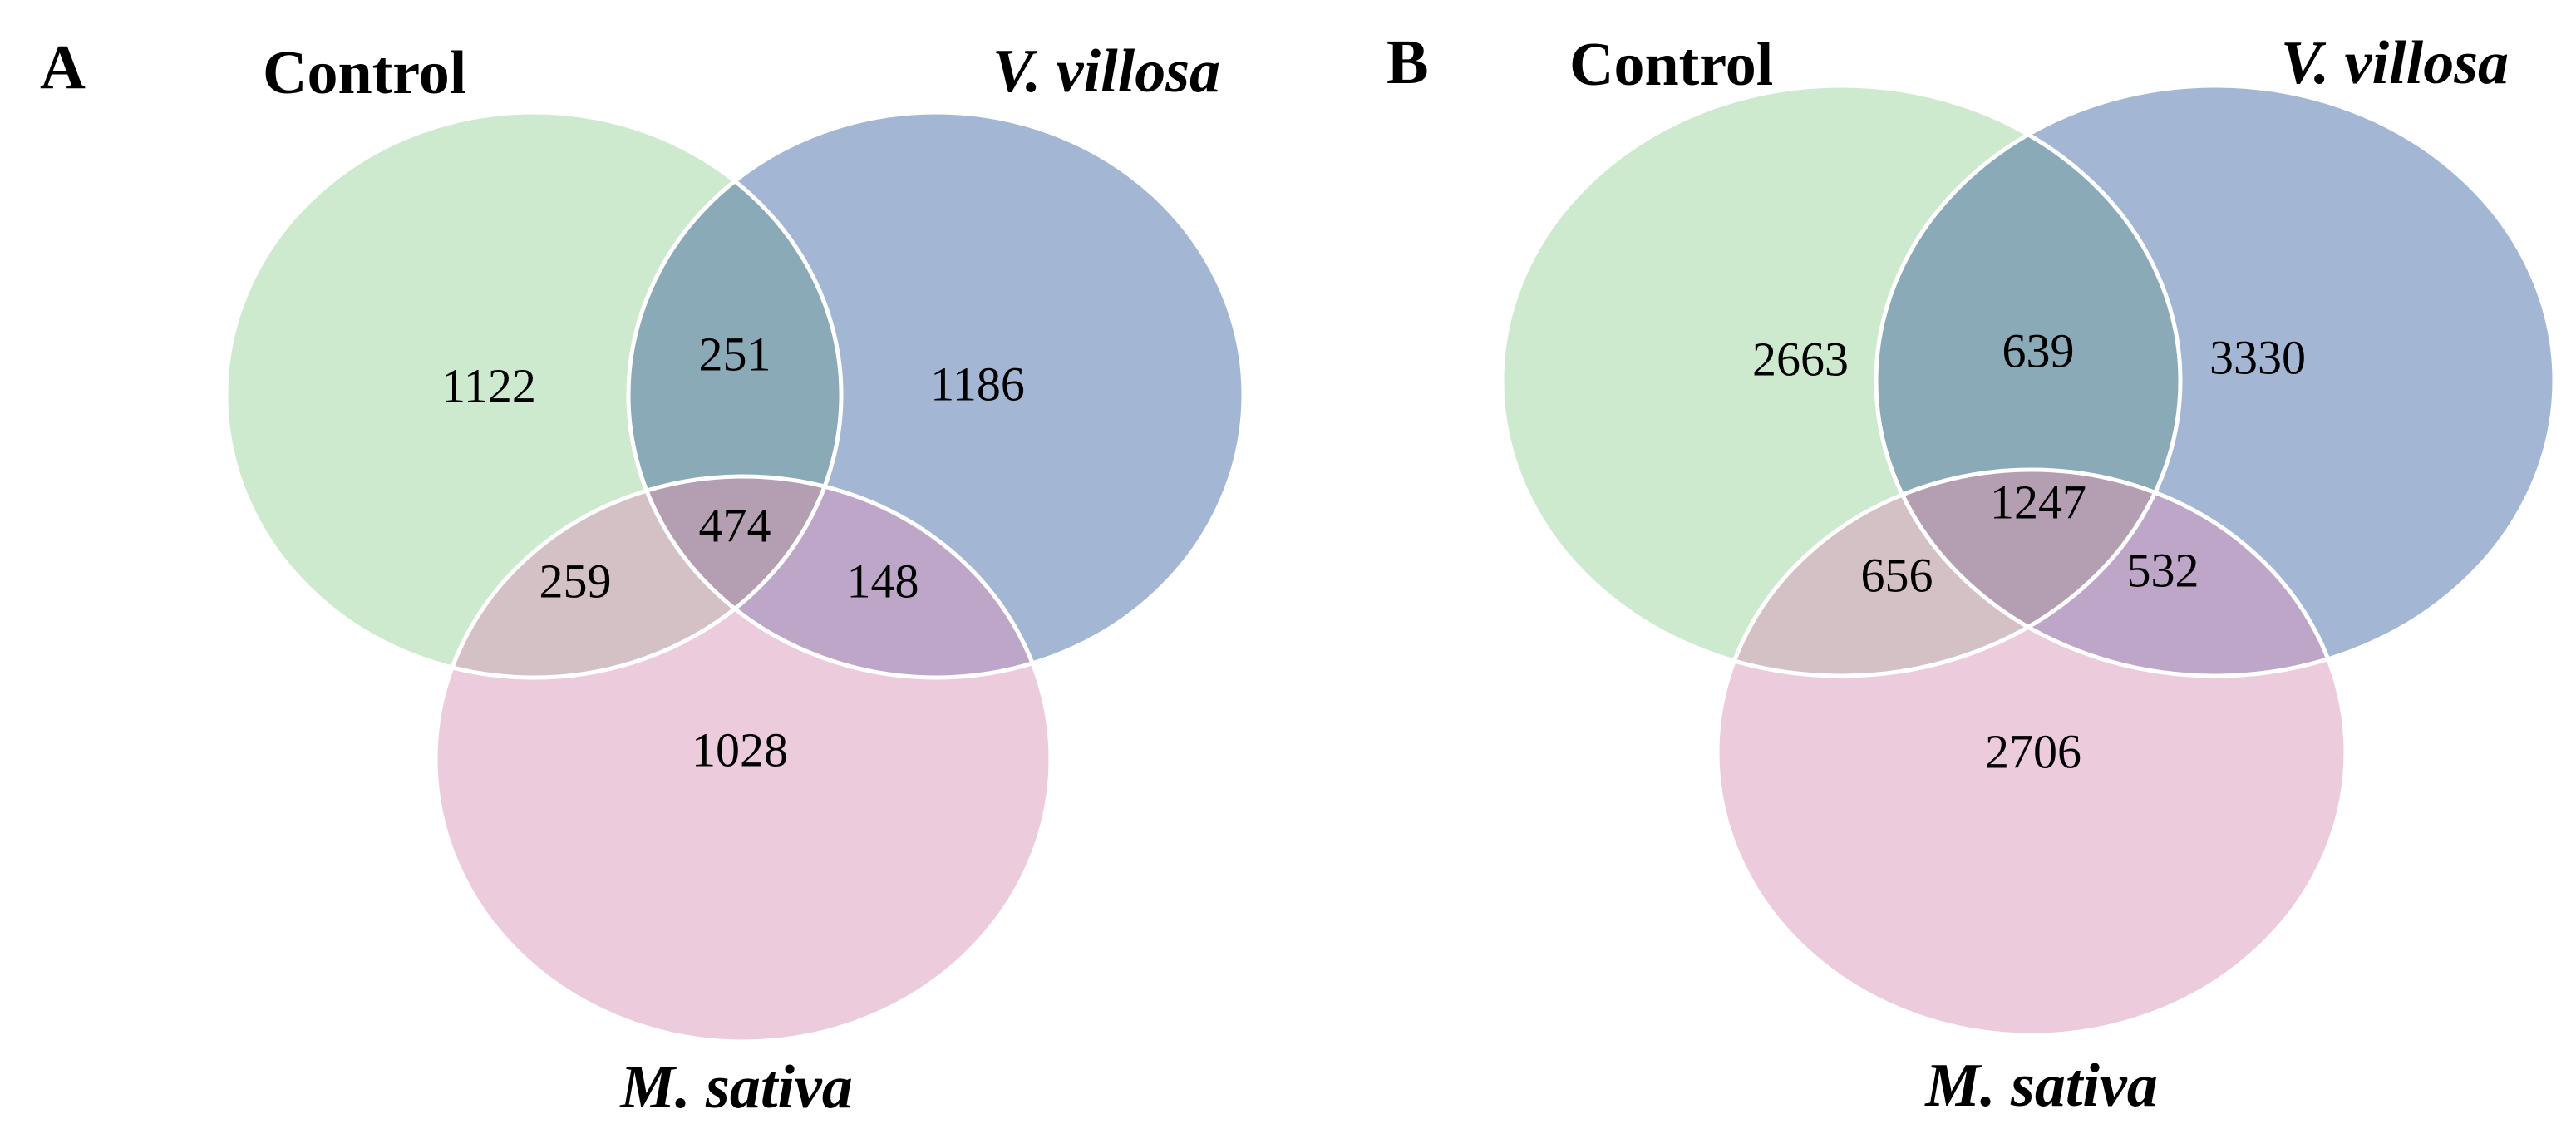 The width and height of the screenshot is (2576, 1134). I want to click on count-all-three: 1247, so click(2038, 502).